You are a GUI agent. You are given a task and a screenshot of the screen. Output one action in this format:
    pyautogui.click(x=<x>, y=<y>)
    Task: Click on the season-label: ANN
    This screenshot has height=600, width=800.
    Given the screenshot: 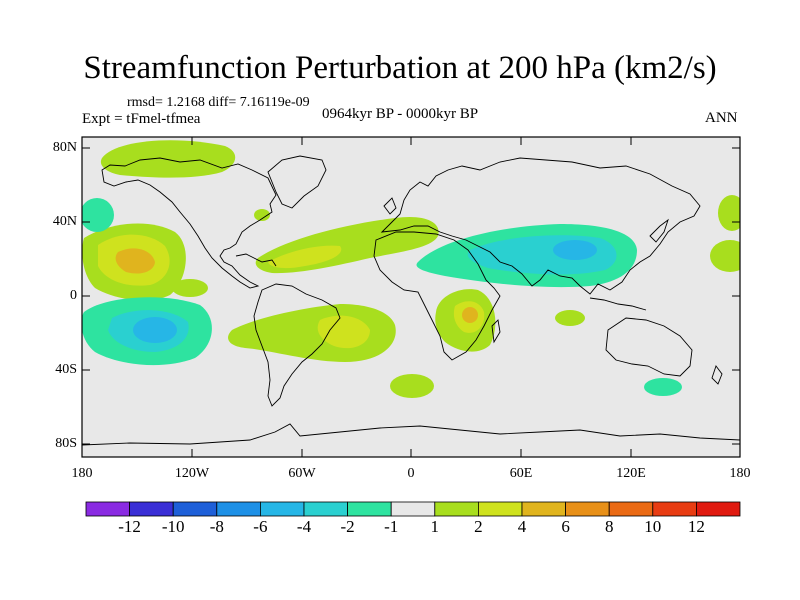 What is the action you would take?
    pyautogui.click(x=721, y=118)
    